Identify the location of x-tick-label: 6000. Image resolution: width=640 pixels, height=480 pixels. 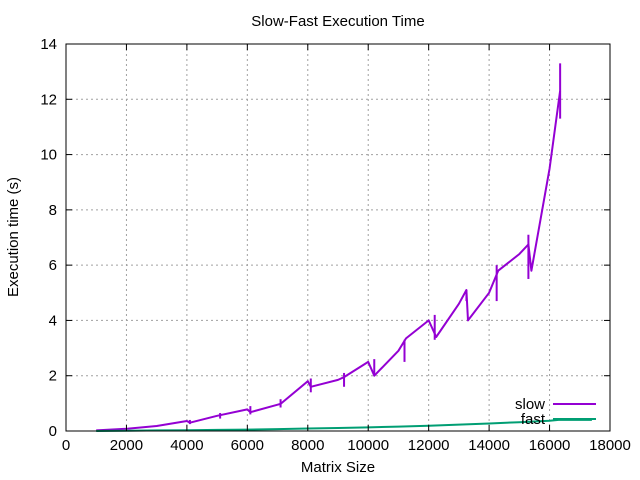
(247, 445).